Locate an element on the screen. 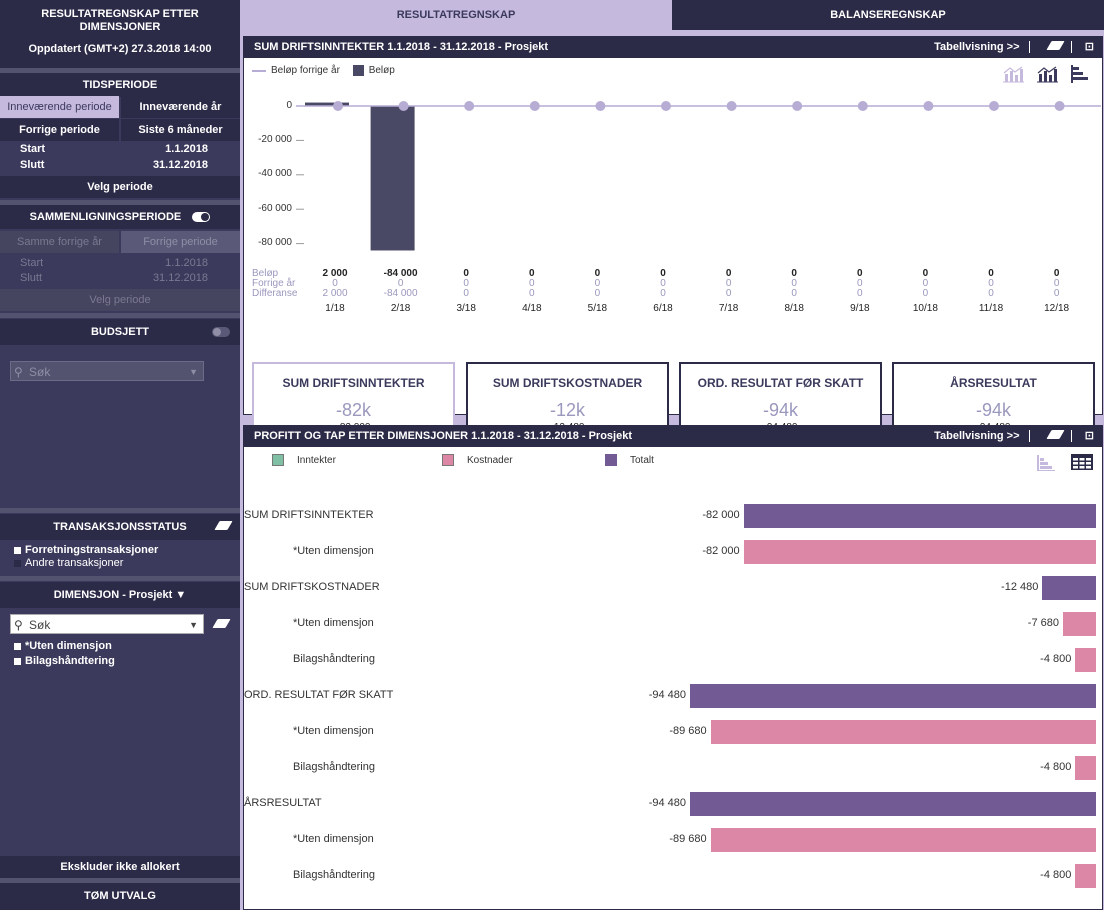 This screenshot has height=910, width=1104. month-stat-column: -84 000 0 -84 000 2/18 is located at coordinates (401, 291).